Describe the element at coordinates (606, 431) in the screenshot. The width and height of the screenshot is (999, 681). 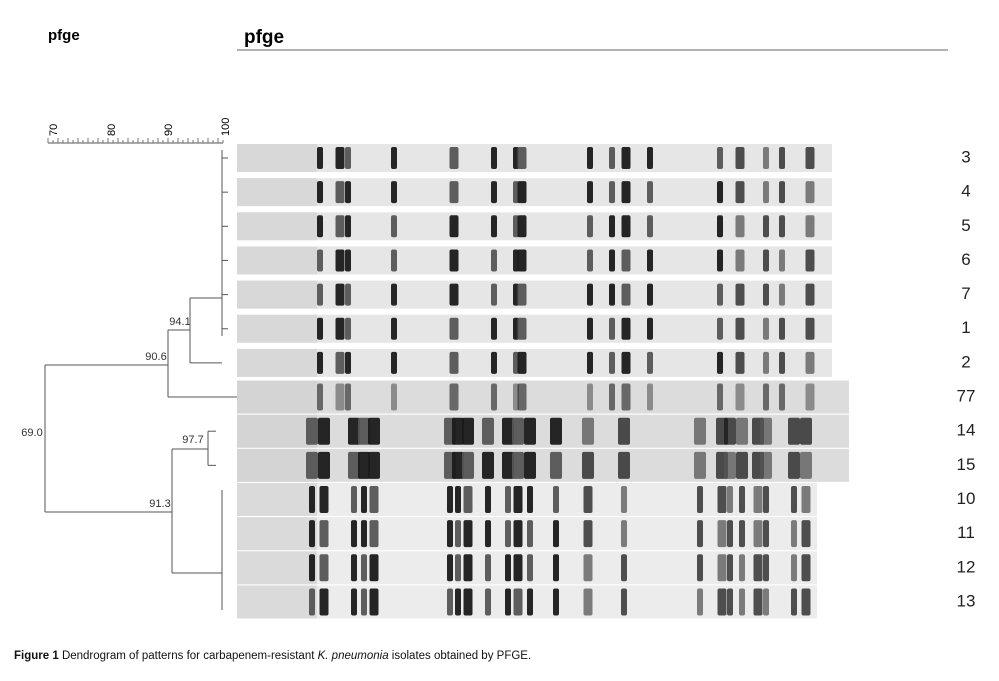
I see `lane: 14` at that location.